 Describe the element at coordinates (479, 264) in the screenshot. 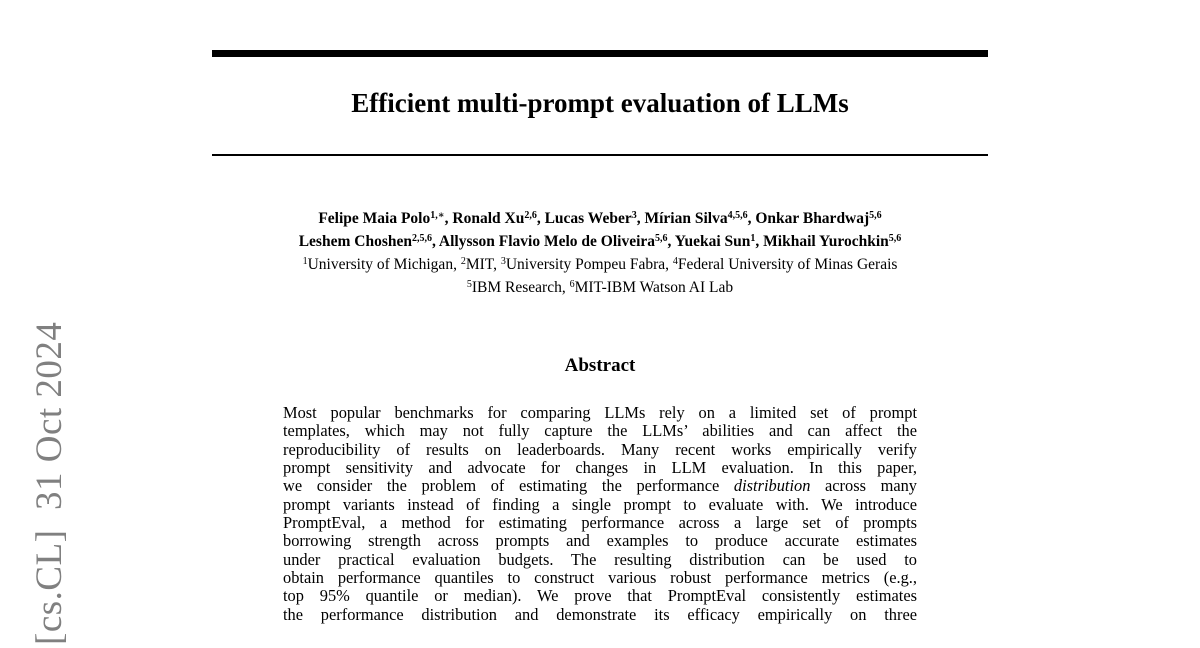

I see `affiliation-name: MIT` at that location.